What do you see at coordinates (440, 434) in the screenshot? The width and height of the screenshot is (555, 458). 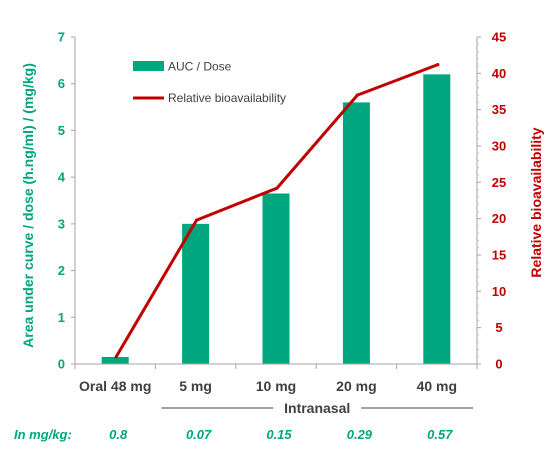 I see `dose-value: 0.57` at bounding box center [440, 434].